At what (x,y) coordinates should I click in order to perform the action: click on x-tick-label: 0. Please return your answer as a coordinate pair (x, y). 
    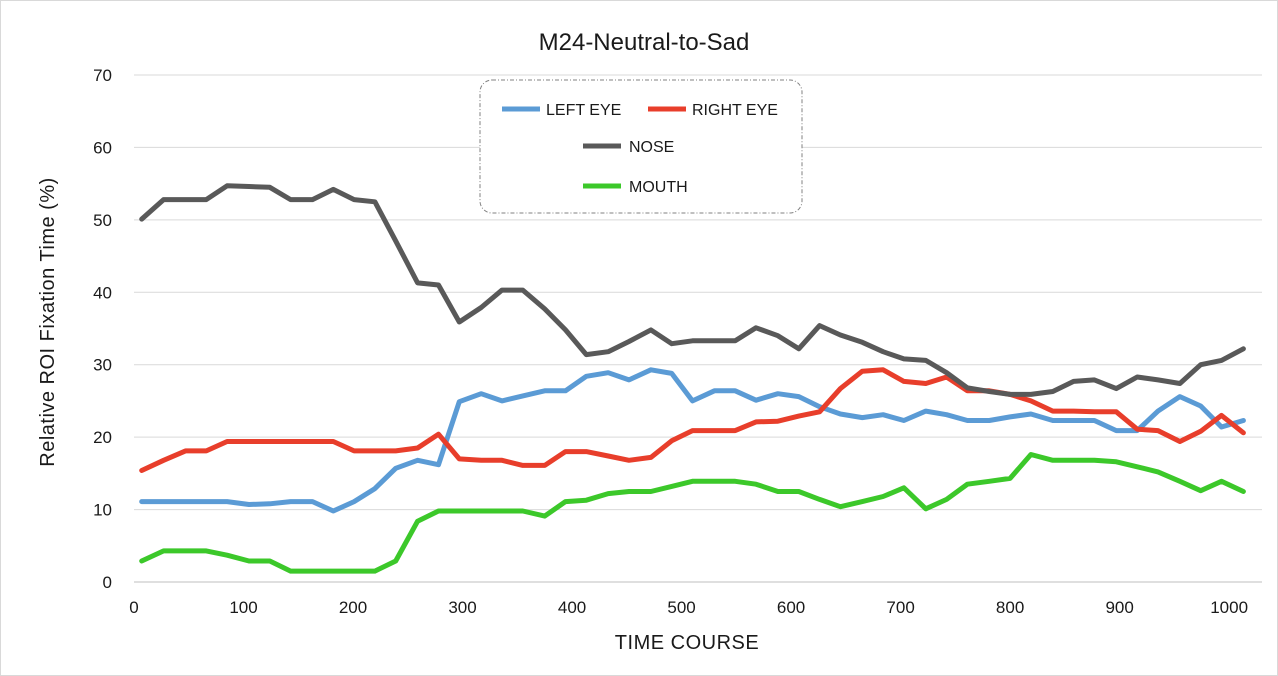
    Looking at the image, I should click on (133, 607).